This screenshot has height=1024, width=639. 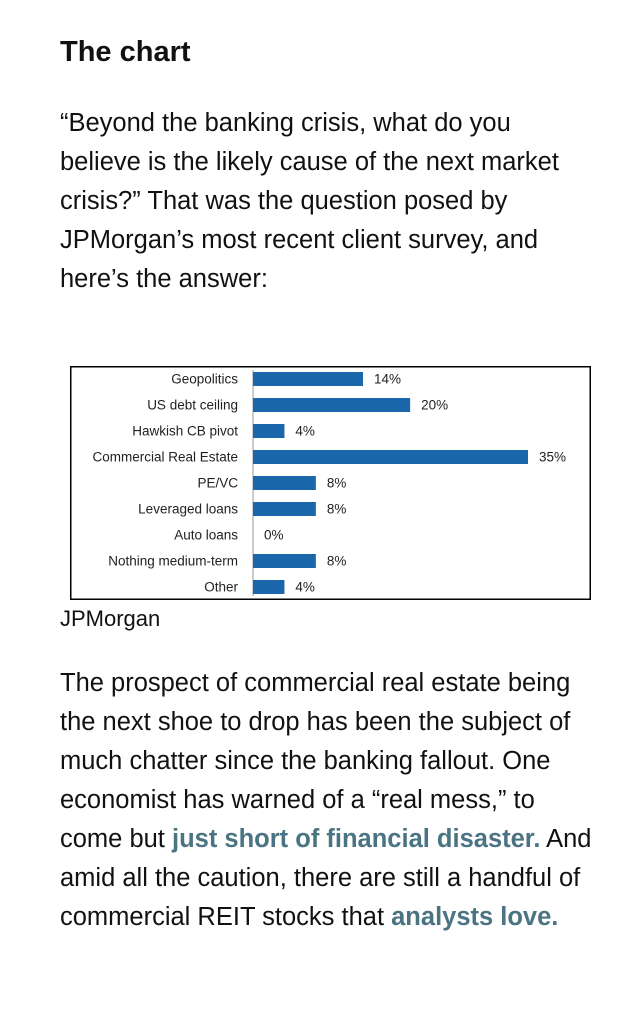 What do you see at coordinates (110, 618) in the screenshot?
I see `caption: JPMorgan` at bounding box center [110, 618].